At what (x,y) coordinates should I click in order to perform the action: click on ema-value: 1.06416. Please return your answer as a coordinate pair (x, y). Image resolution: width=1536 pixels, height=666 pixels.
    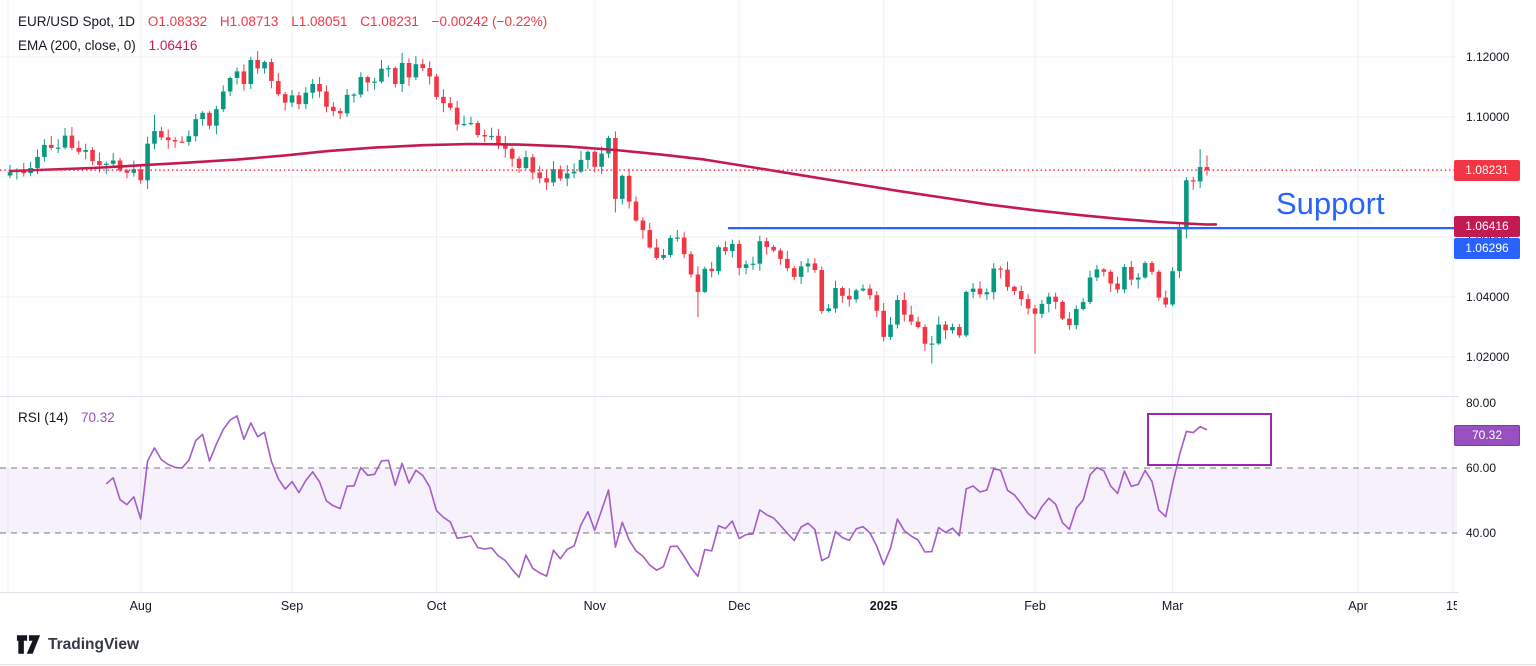
    Looking at the image, I should click on (173, 45).